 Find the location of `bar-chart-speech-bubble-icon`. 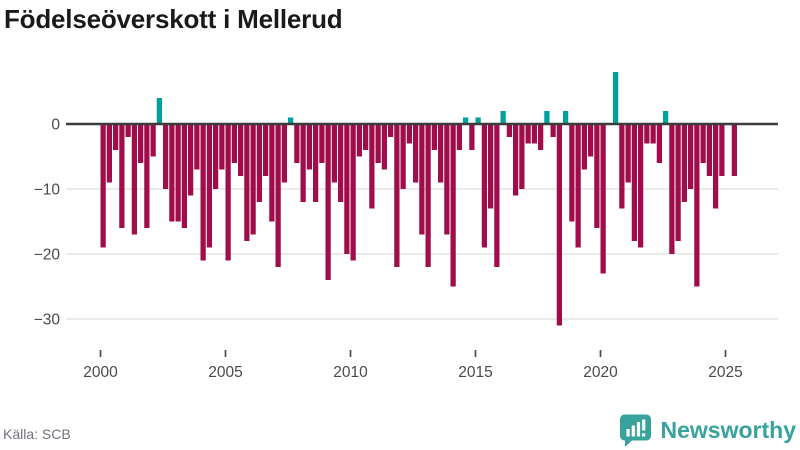

bar-chart-speech-bubble-icon is located at coordinates (635, 430).